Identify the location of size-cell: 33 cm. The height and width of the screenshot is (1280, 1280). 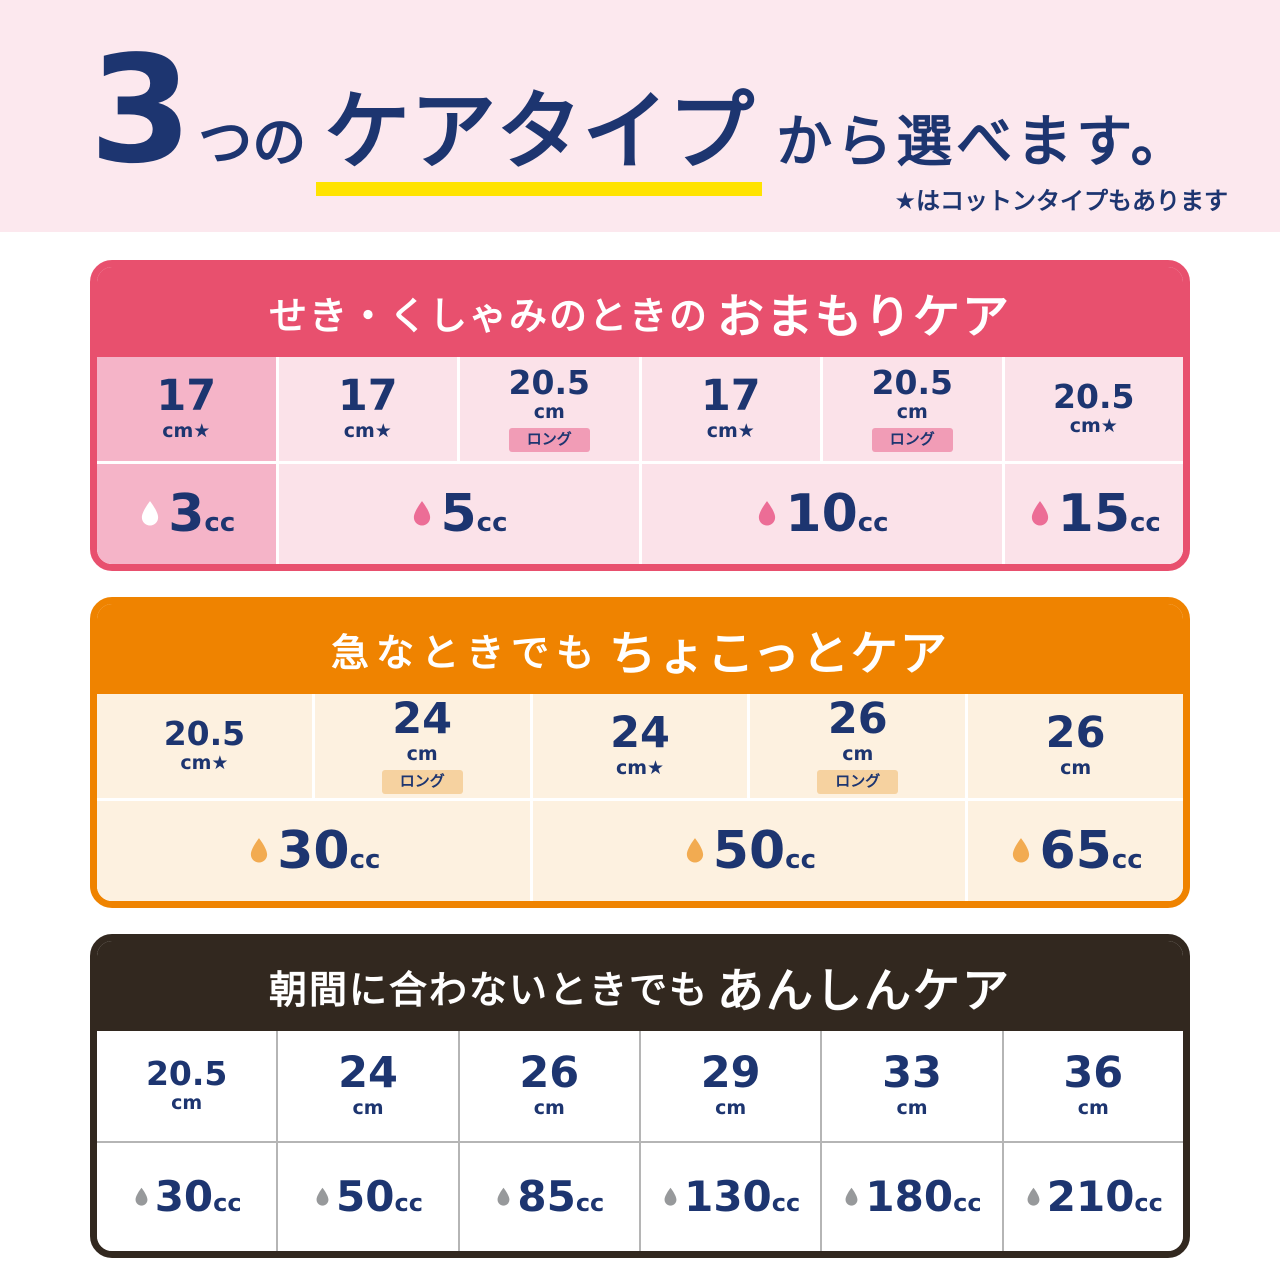
(912, 1086).